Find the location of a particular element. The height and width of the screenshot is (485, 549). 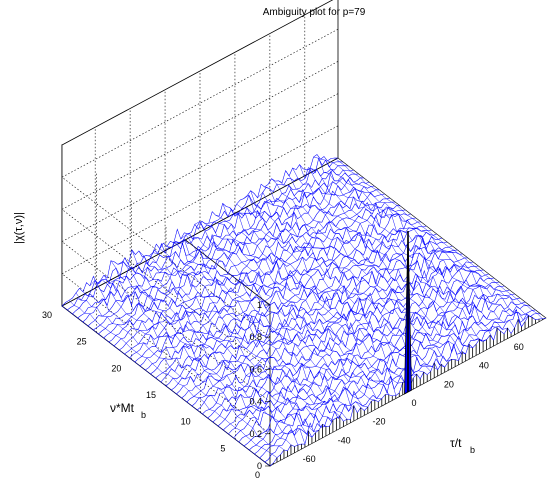

y-axis-label: ν*Mt b is located at coordinates (128, 410).